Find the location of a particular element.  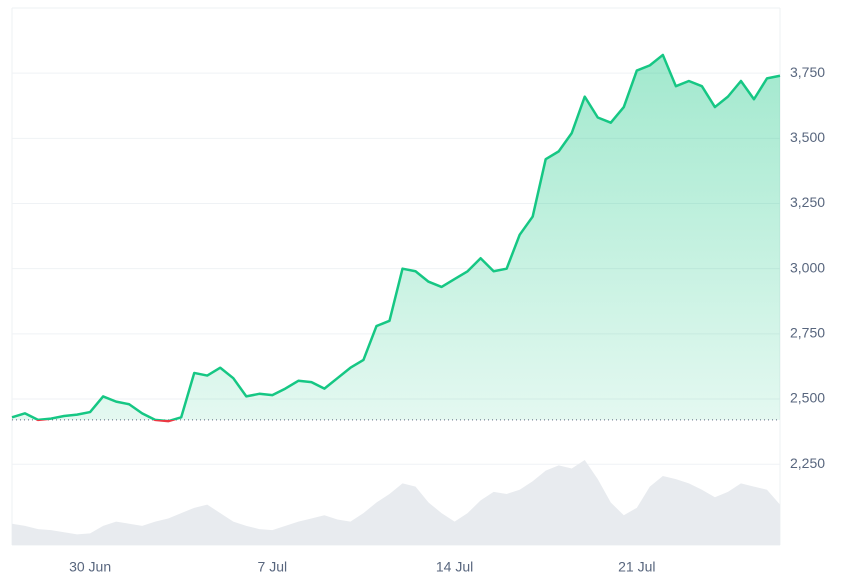

y-tick-label: 3,000 is located at coordinates (807, 267).